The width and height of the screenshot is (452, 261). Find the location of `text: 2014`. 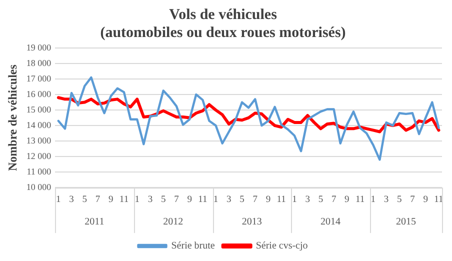

text: 2014 is located at coordinates (330, 222).